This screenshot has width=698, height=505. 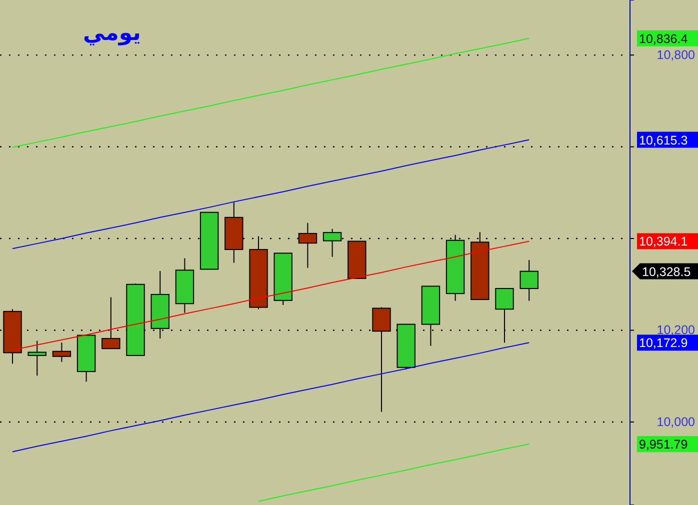 What do you see at coordinates (663, 140) in the screenshot?
I see `text: 10,615.3` at bounding box center [663, 140].